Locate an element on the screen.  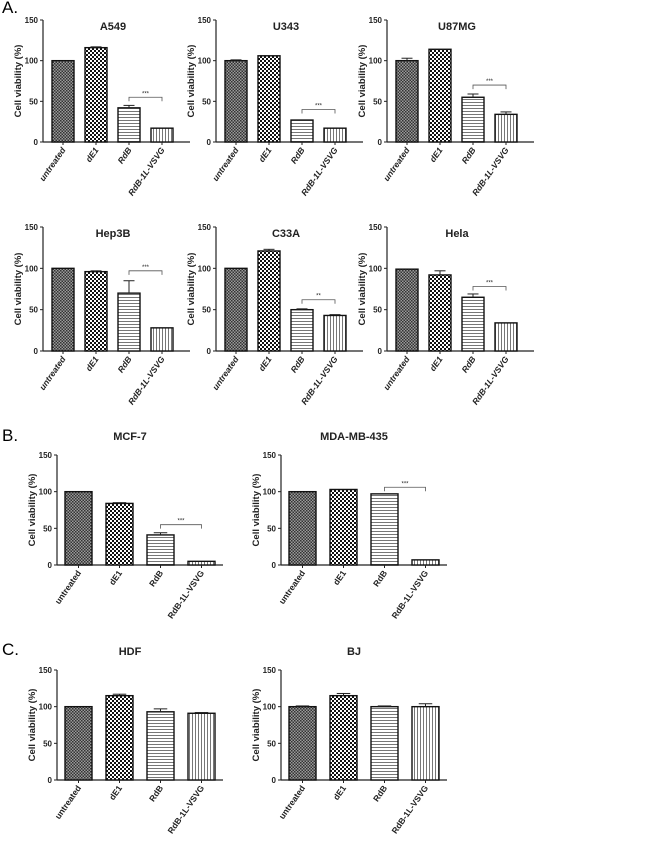
chart-title: A549 is located at coordinates (113, 27).